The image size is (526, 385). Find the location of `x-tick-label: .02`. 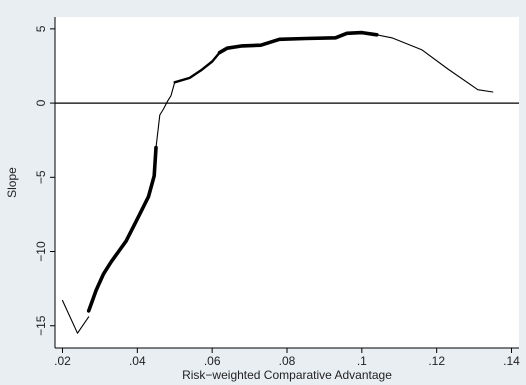

x-tick-label: .02 is located at coordinates (62, 361).